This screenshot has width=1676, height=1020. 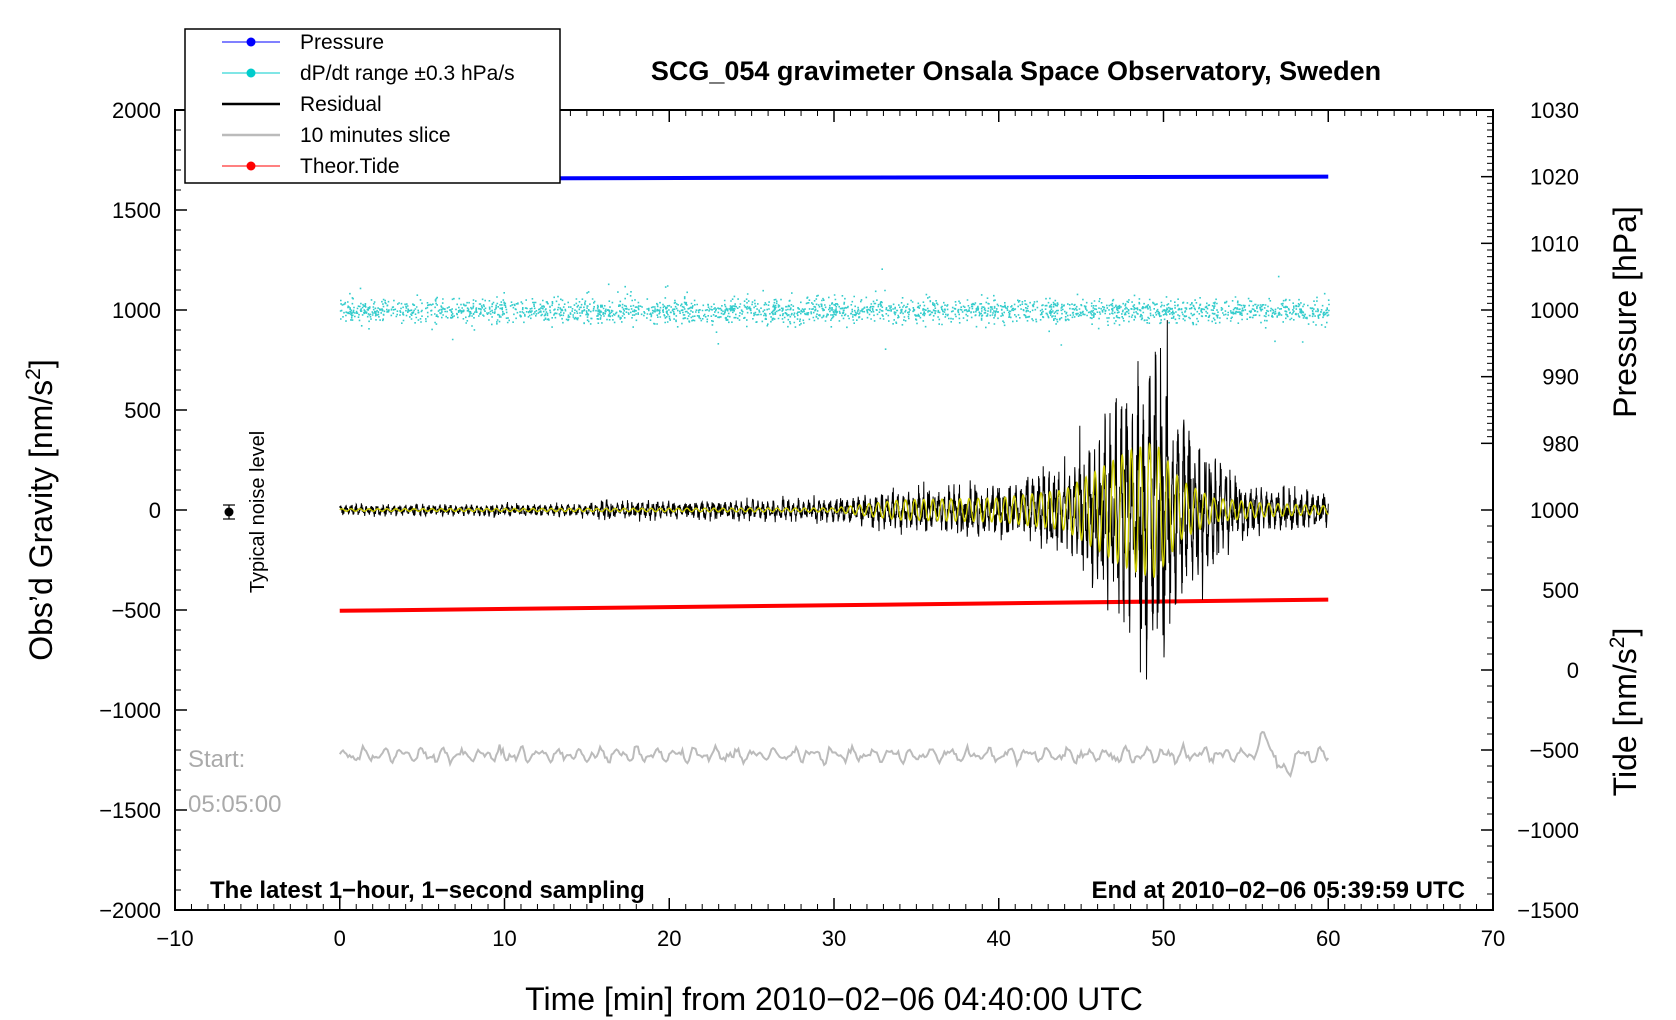 What do you see at coordinates (136, 310) in the screenshot?
I see `left-tick-label: 1000` at bounding box center [136, 310].